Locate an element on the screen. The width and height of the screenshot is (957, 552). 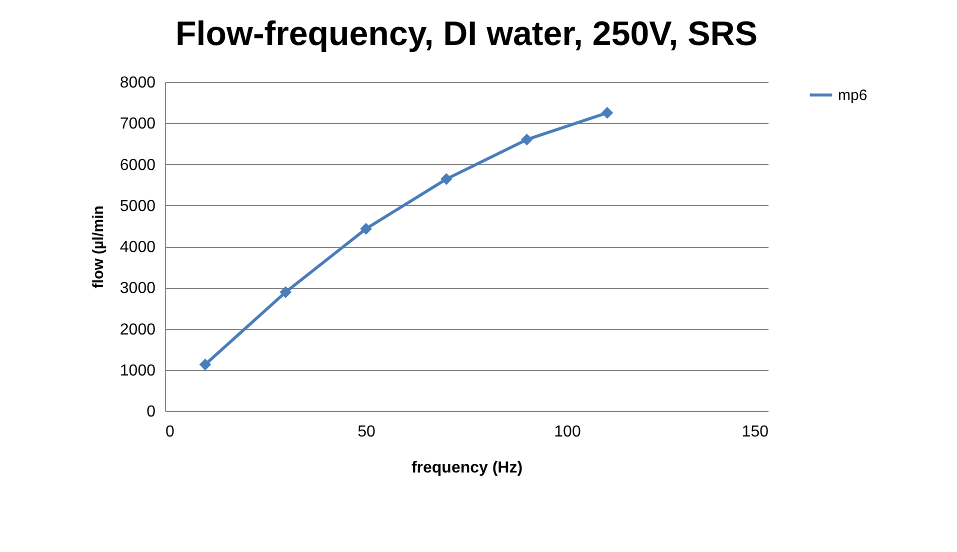
y-tick-label: 3000 is located at coordinates (138, 289).